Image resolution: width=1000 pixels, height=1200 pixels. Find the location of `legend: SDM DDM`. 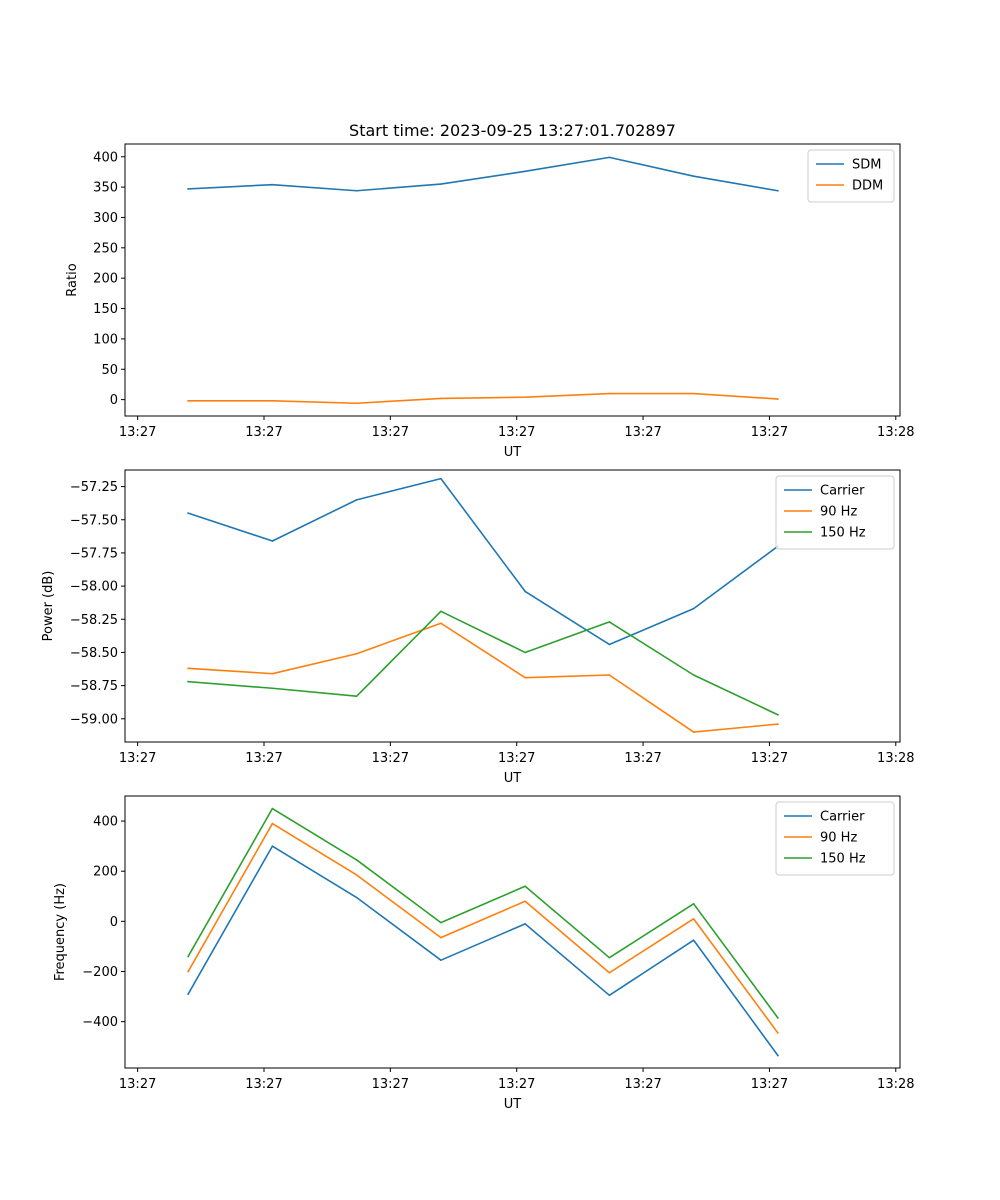

legend: SDM DDM is located at coordinates (851, 176).